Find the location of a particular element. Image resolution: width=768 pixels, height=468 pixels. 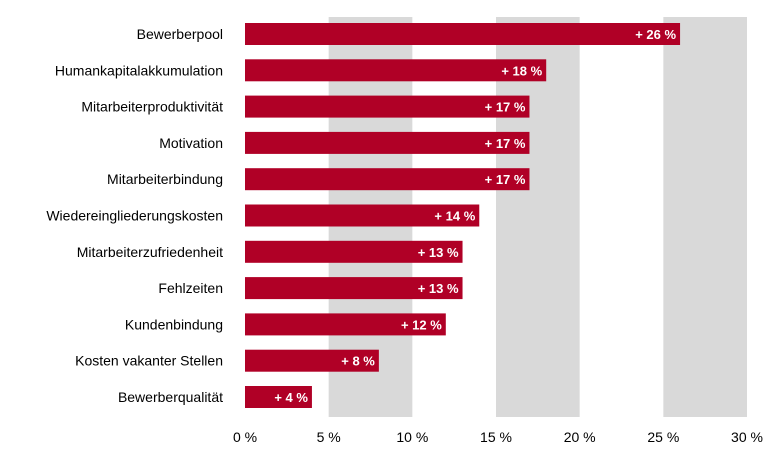

category-label: Mitarbeiterproduktivität is located at coordinates (152, 107).